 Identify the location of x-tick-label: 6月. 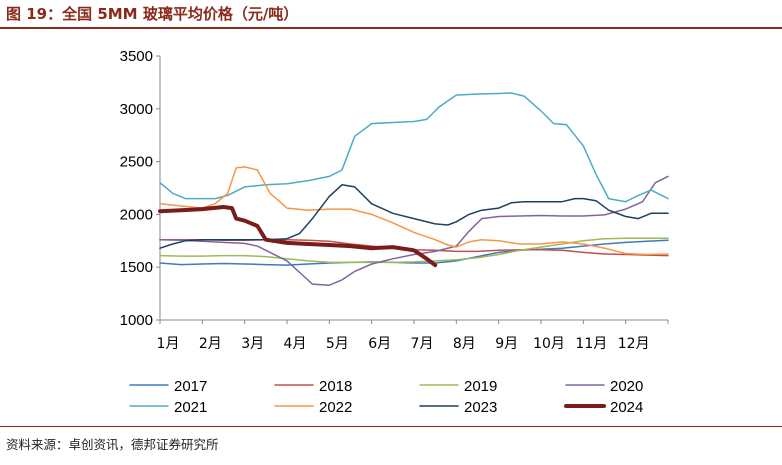
(379, 344).